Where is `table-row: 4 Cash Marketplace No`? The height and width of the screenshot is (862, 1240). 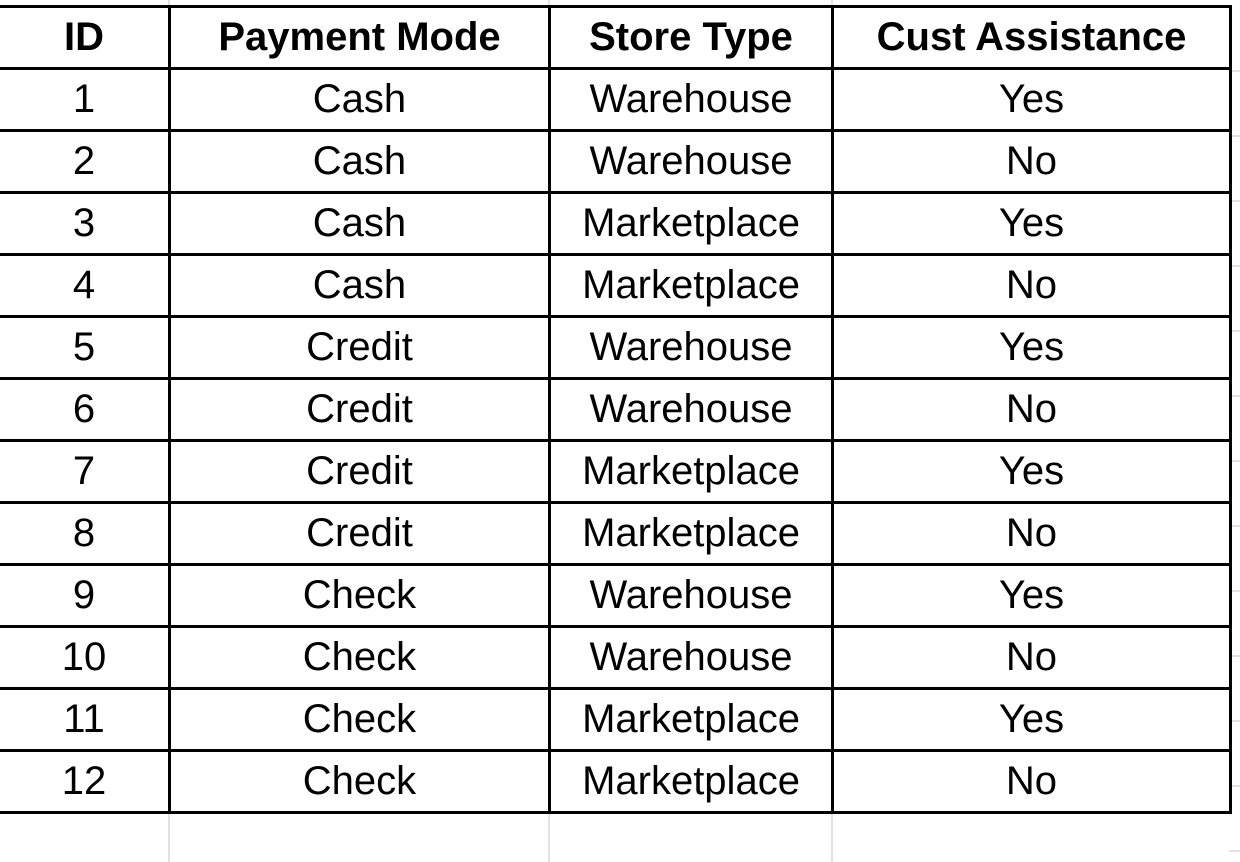 table-row: 4 Cash Marketplace No is located at coordinates (616, 285).